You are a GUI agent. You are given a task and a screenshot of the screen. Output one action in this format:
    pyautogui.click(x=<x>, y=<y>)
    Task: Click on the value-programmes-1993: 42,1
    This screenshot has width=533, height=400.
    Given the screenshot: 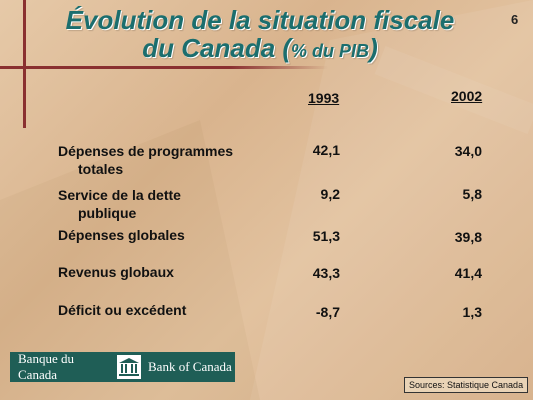 What is the action you would take?
    pyautogui.click(x=326, y=150)
    